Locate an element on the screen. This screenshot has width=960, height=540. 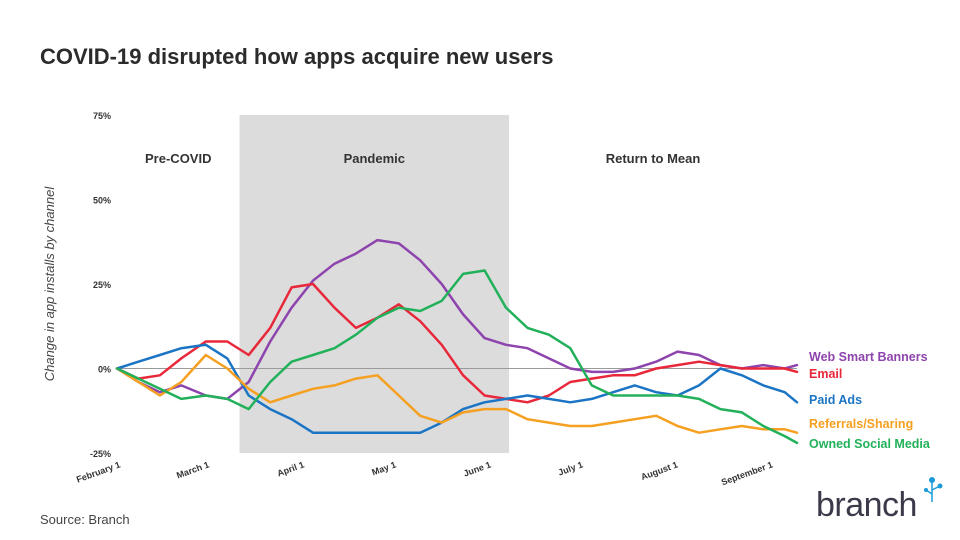
x-tick-label: May 1 is located at coordinates (383, 468).